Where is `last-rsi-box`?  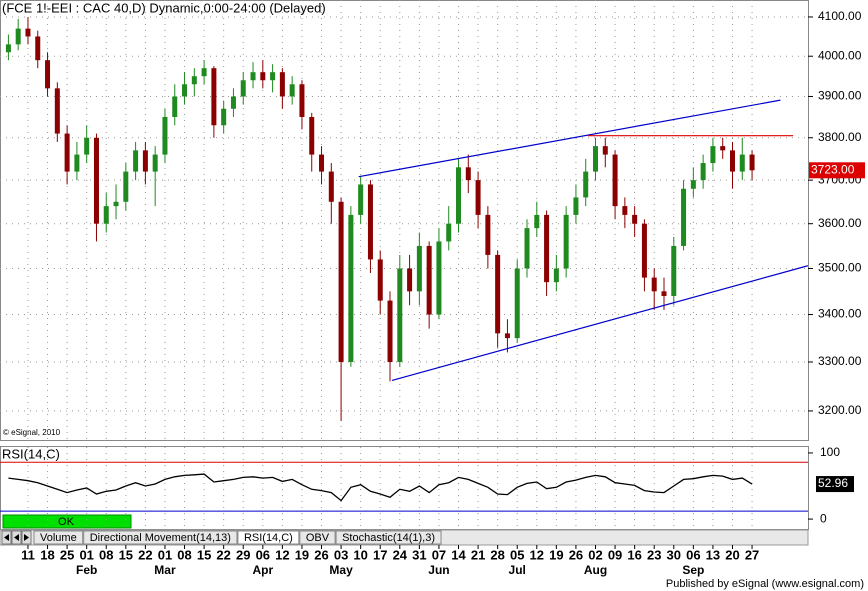
last-rsi-box is located at coordinates (835, 484).